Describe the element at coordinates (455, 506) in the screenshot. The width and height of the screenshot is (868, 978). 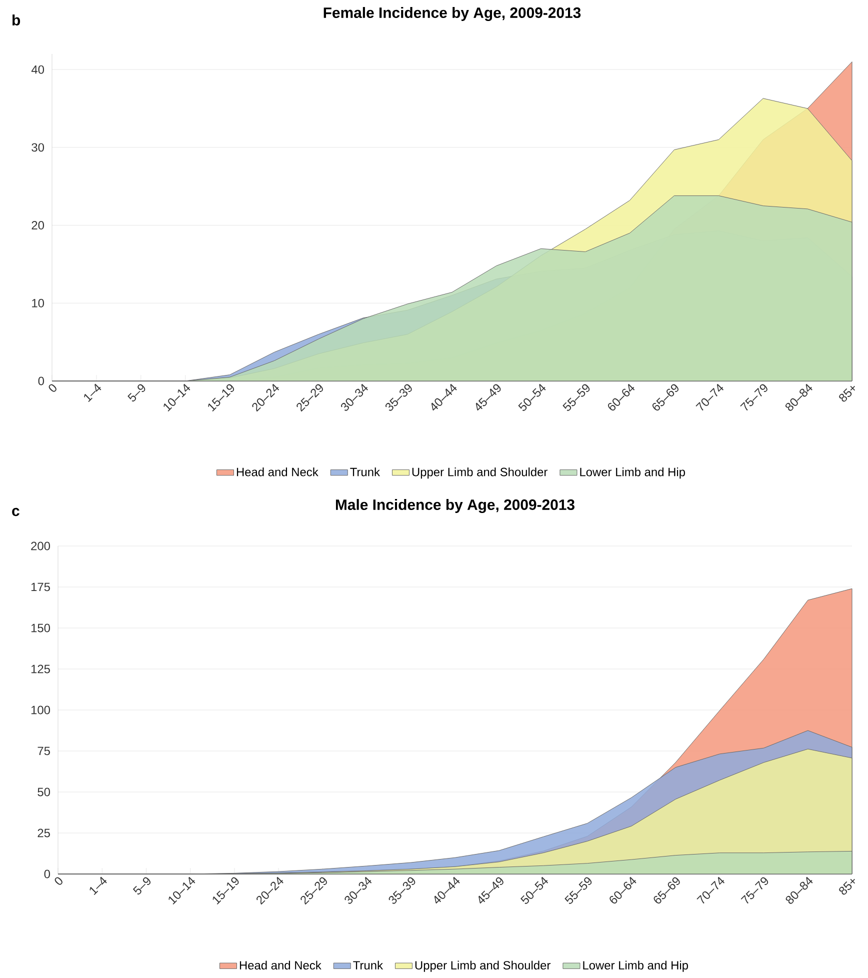
I see `chart-title: Male Incidence by Age, 2009-2013` at that location.